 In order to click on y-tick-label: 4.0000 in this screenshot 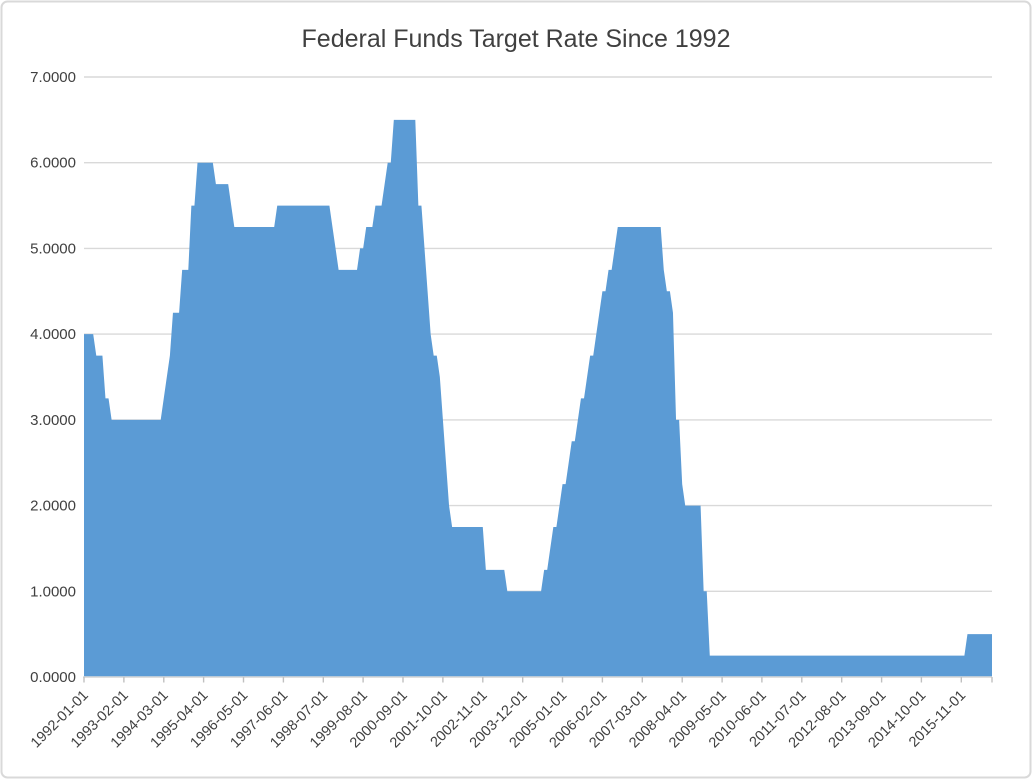, I will do `click(53, 334)`.